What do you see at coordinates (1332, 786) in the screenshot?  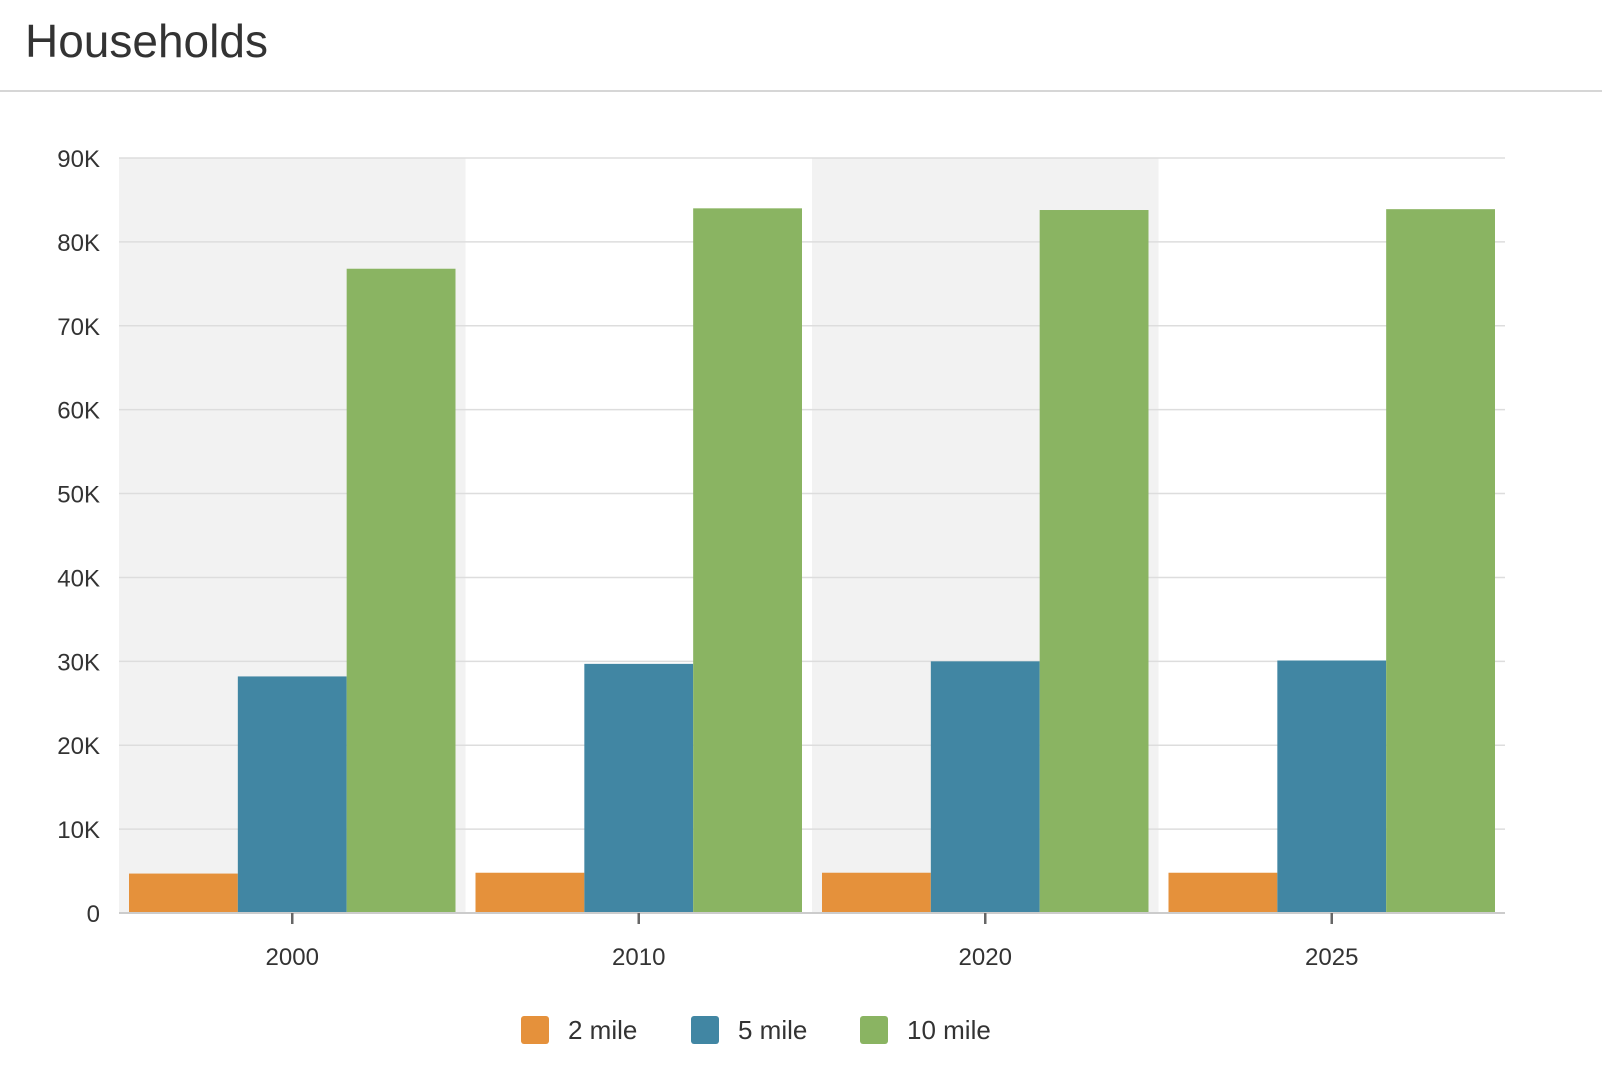 I see `bar-5-mile-2025` at bounding box center [1332, 786].